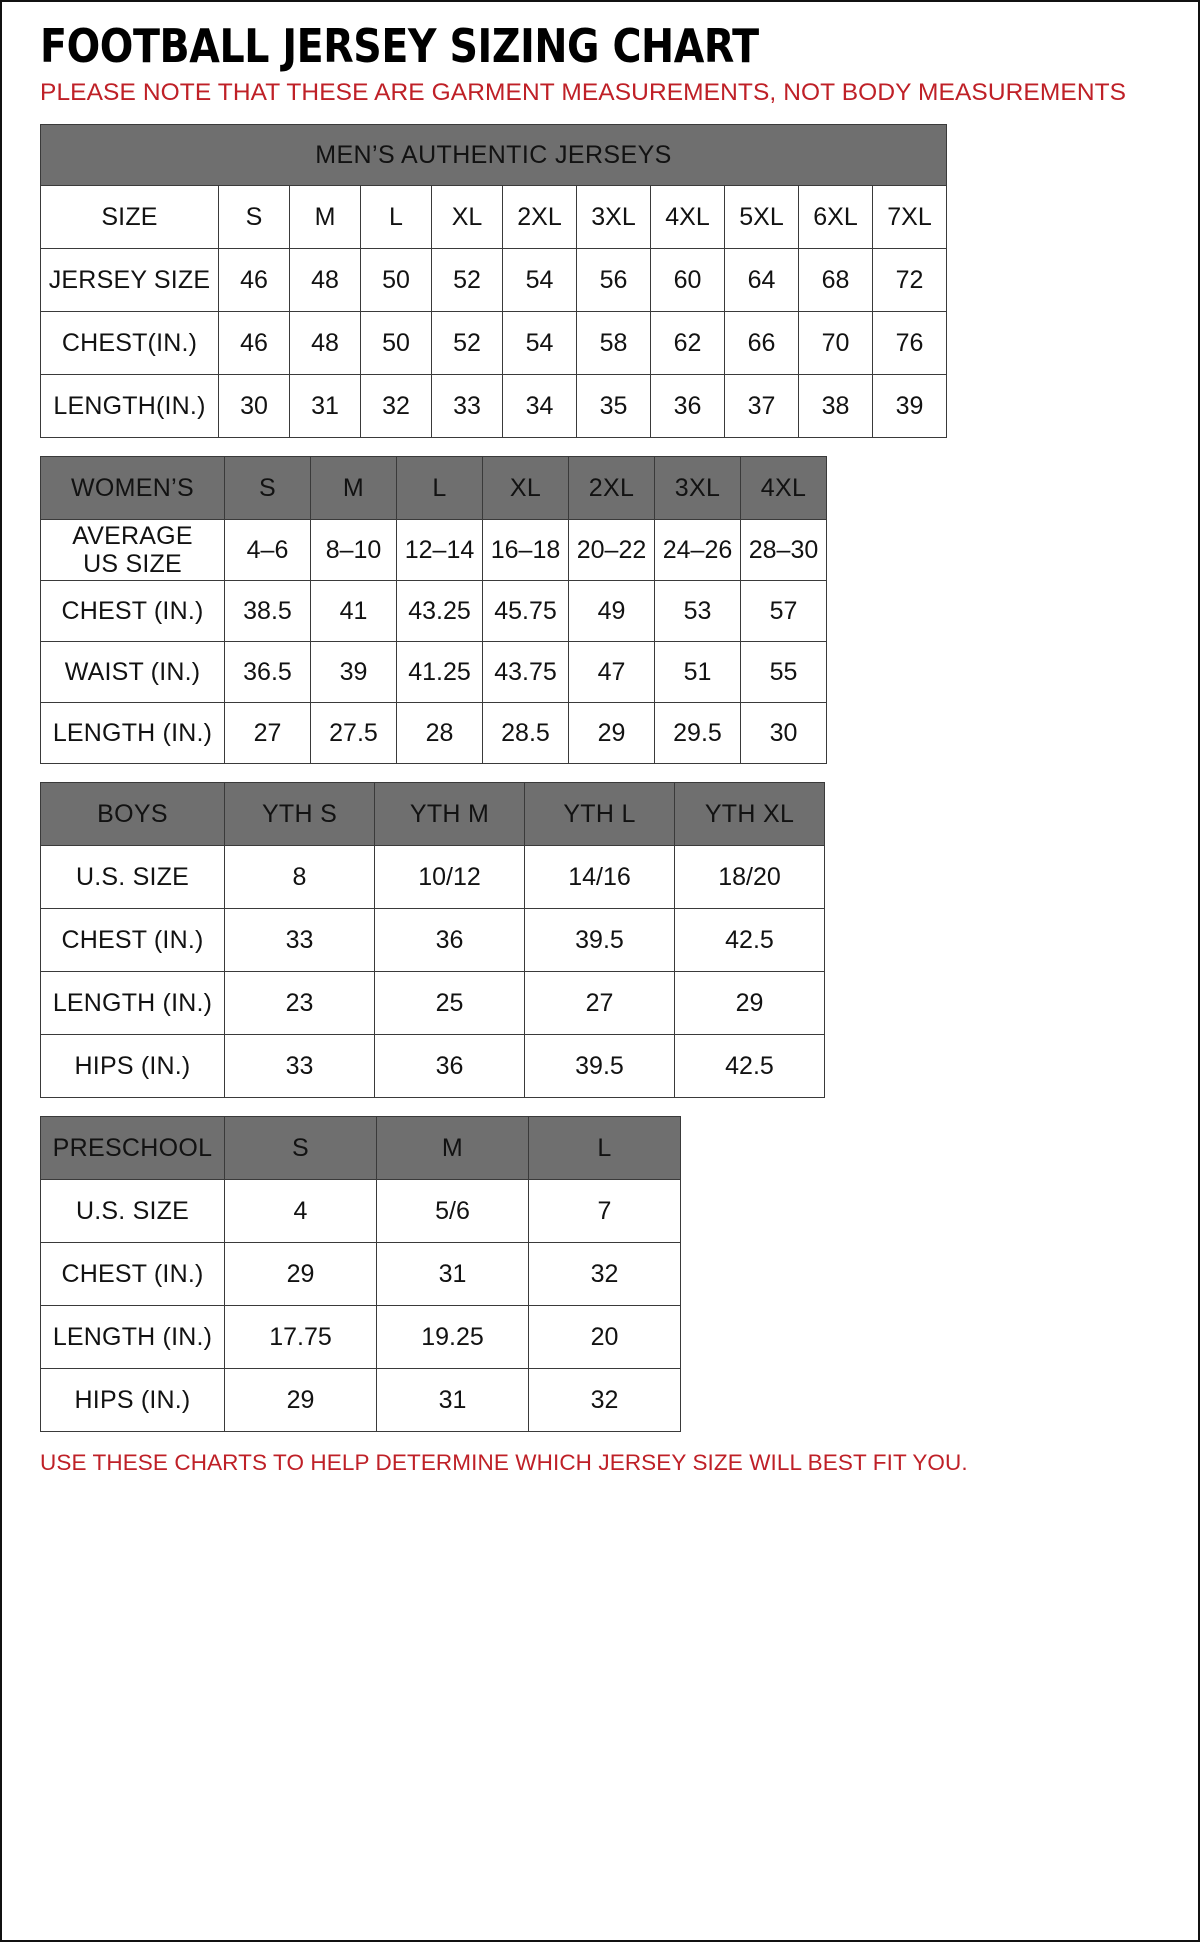  What do you see at coordinates (611, 488) in the screenshot?
I see `womens-col-2xl: 2XL` at bounding box center [611, 488].